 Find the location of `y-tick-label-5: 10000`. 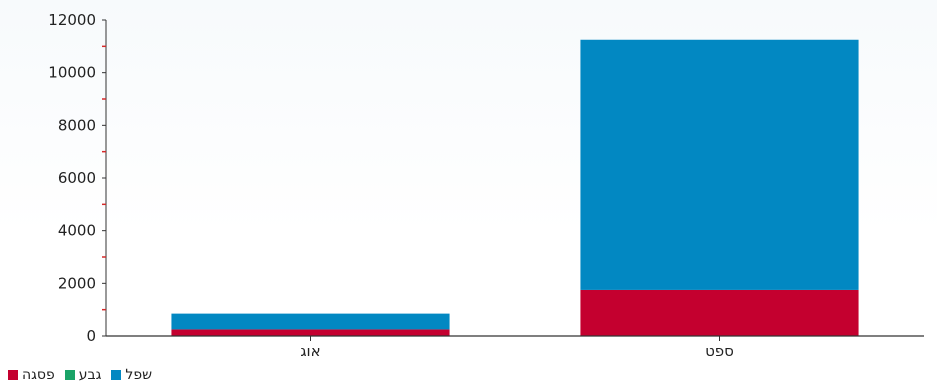

y-tick-label-5: 10000 is located at coordinates (72, 73).